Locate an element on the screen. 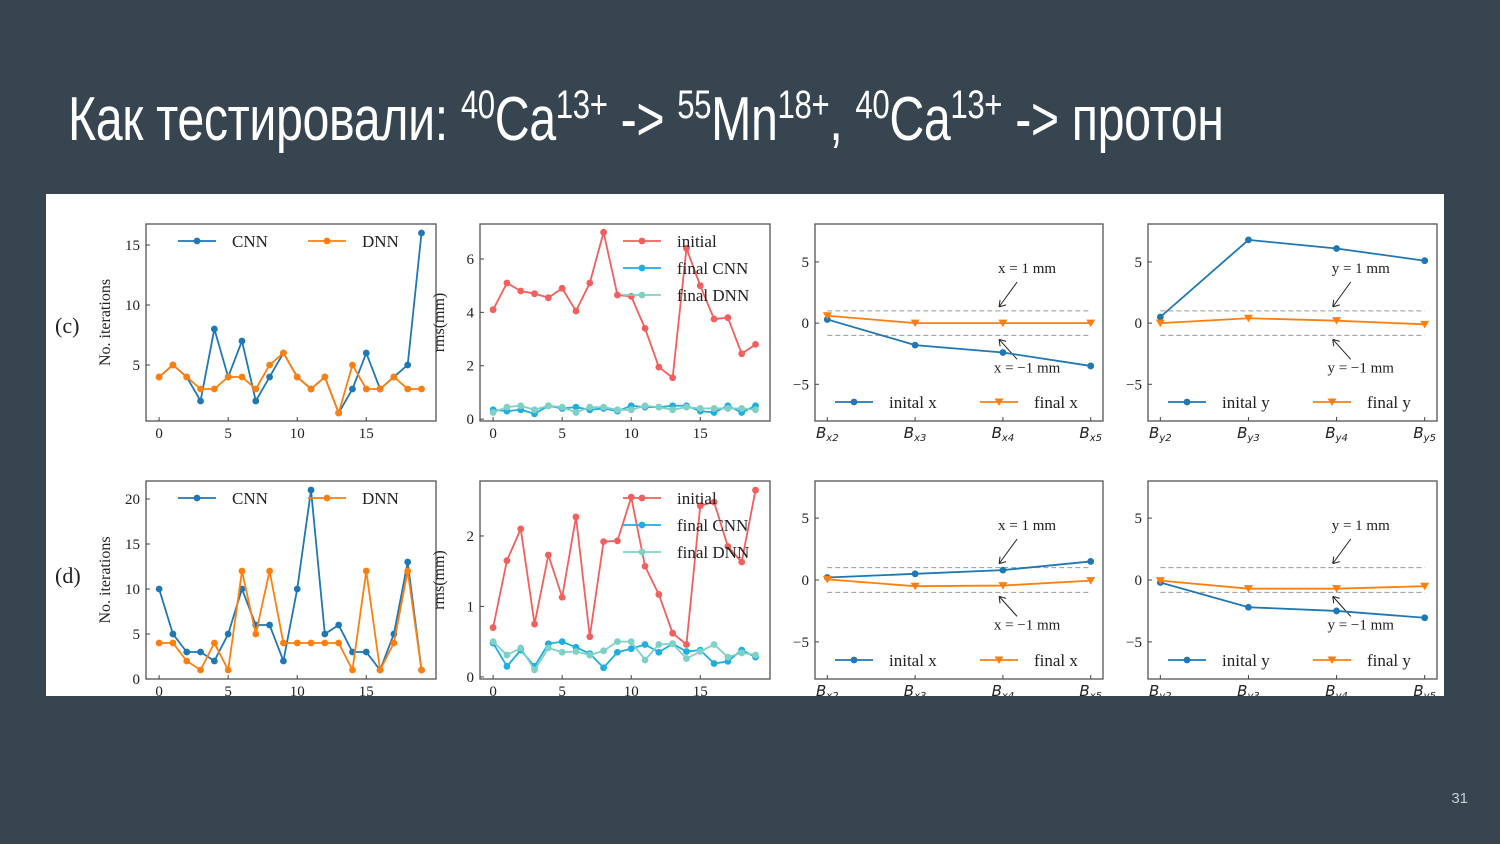  x-tick-label: 10 is located at coordinates (631, 690).